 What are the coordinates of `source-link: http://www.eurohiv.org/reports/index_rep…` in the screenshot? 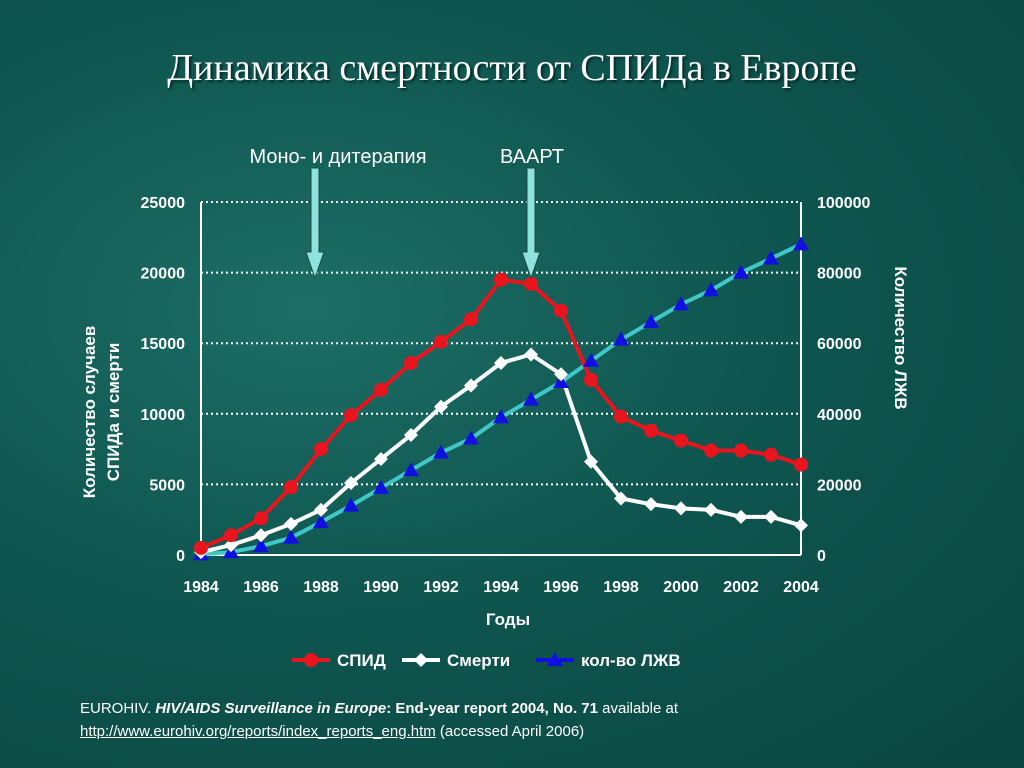 It's located at (258, 731).